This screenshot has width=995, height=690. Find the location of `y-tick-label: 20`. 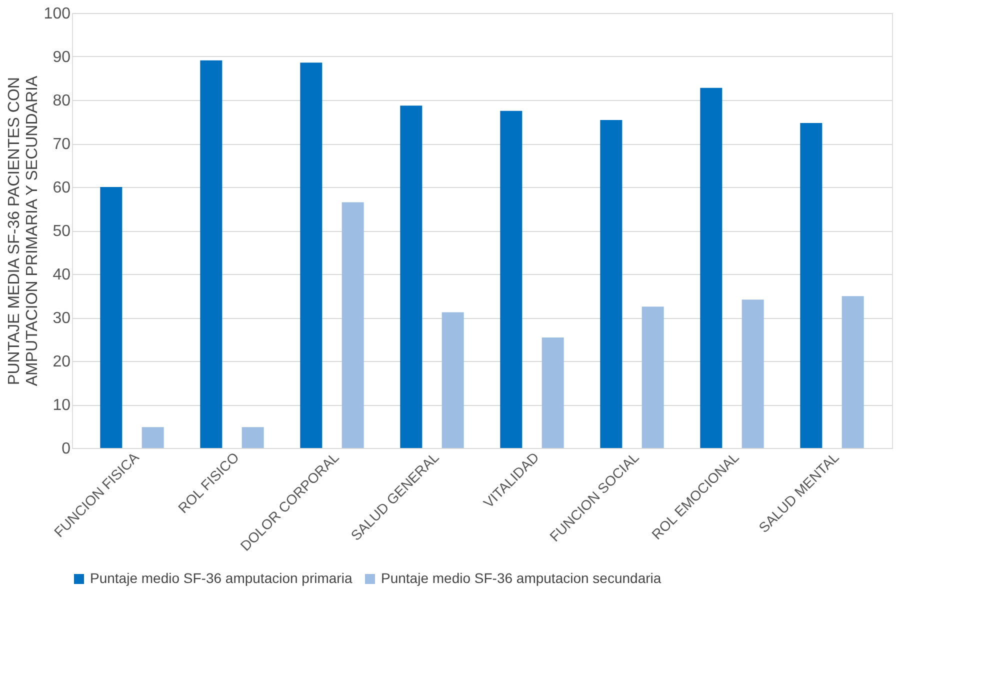

y-tick-label: 20 is located at coordinates (61, 362).